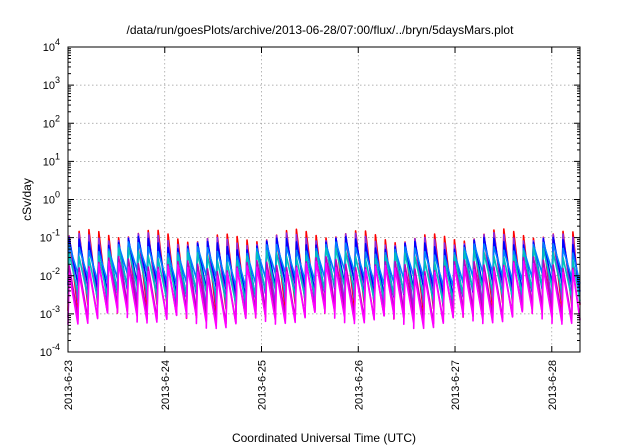 Image resolution: width=640 pixels, height=448 pixels. I want to click on y-tick-label: 10⁻³, so click(50, 312).